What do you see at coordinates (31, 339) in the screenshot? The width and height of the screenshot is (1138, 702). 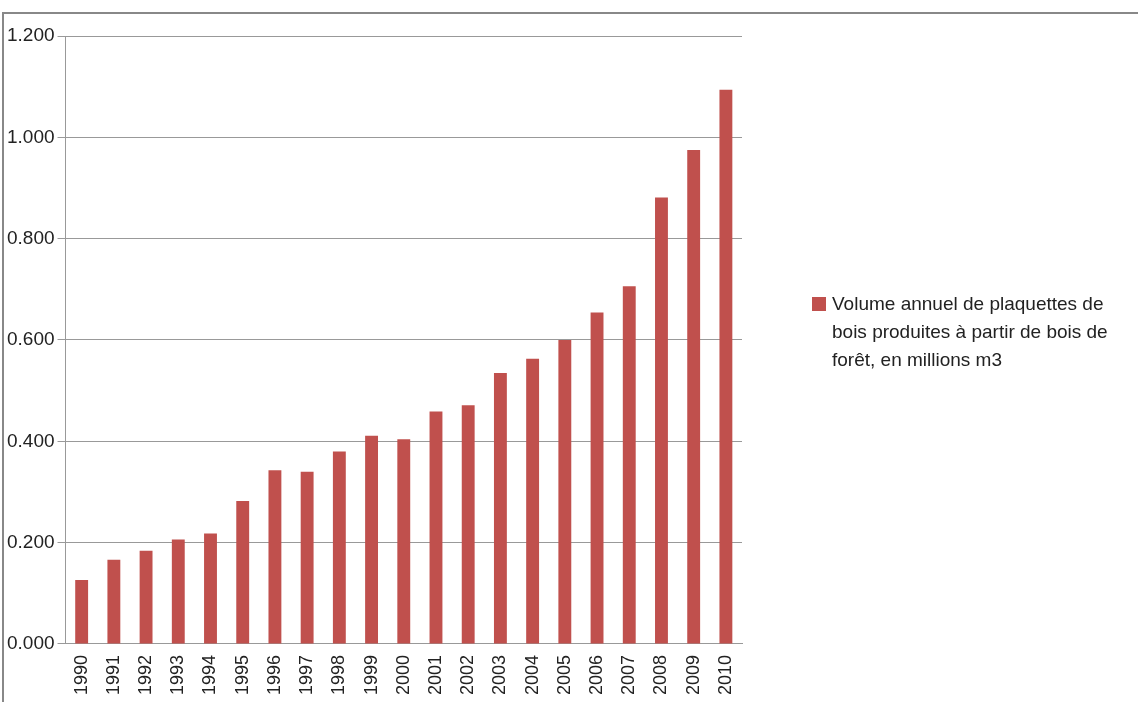 I see `y-tick-label: 0.600` at bounding box center [31, 339].